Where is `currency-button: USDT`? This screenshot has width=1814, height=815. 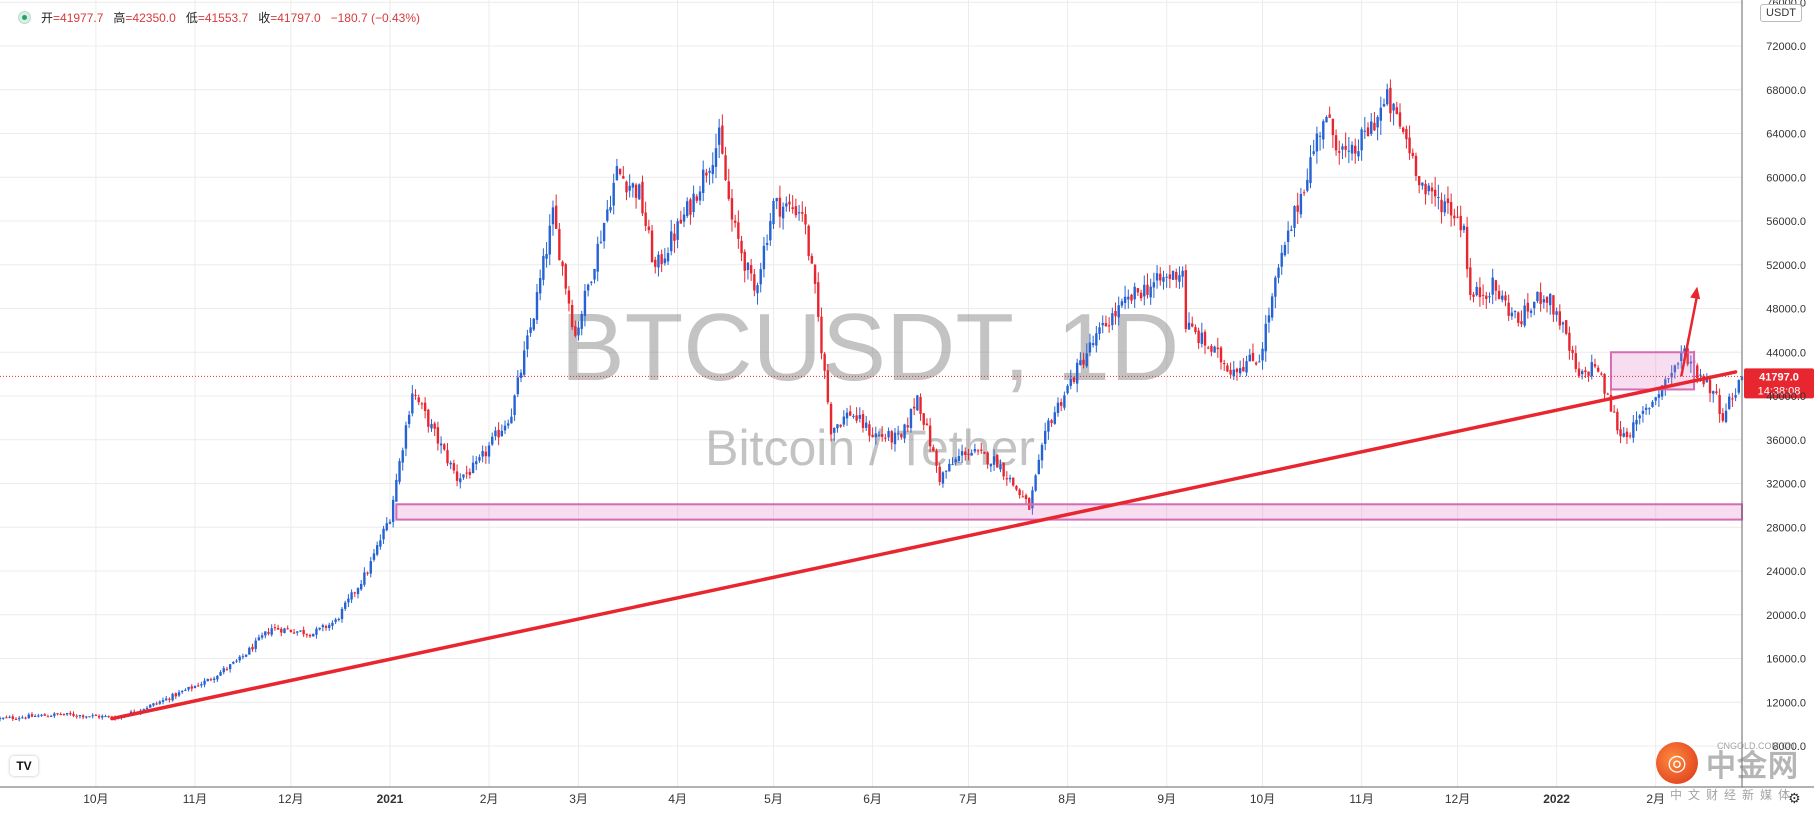
currency-button: USDT is located at coordinates (1781, 13).